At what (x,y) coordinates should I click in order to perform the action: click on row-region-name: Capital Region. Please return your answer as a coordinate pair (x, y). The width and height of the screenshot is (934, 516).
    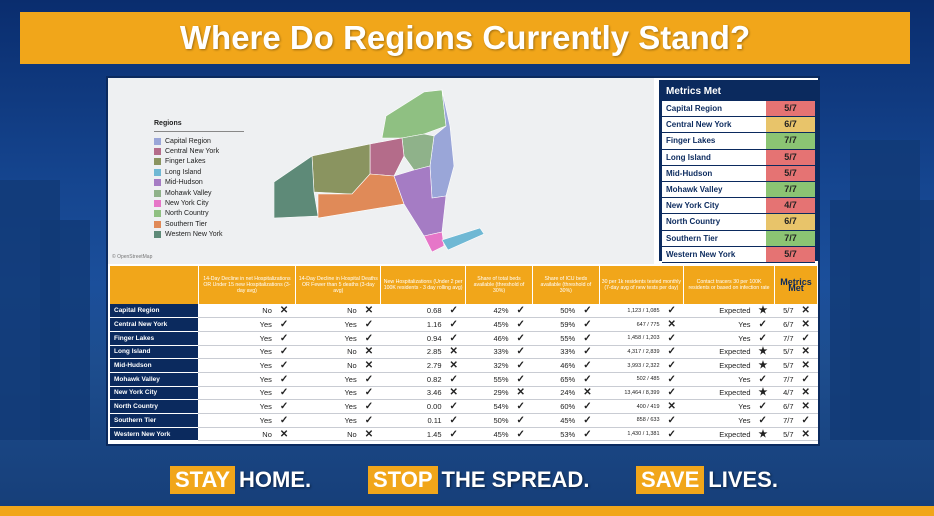
    Looking at the image, I should click on (154, 311).